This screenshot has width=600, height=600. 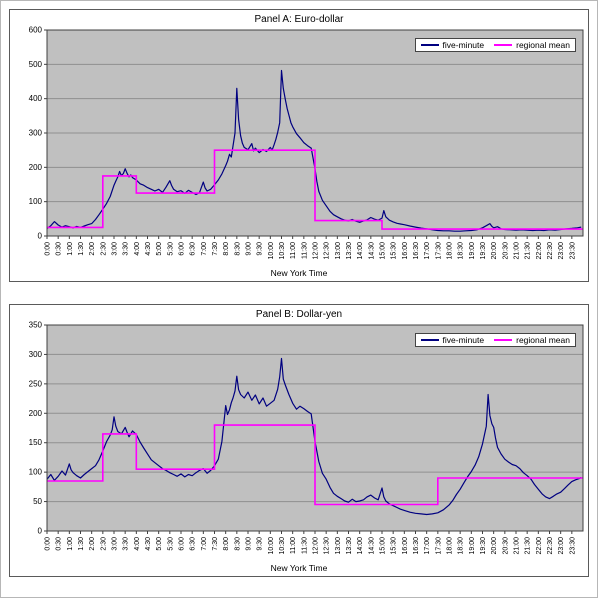 I want to click on x-axis-title-panel-b: New York Time, so click(x=299, y=568).